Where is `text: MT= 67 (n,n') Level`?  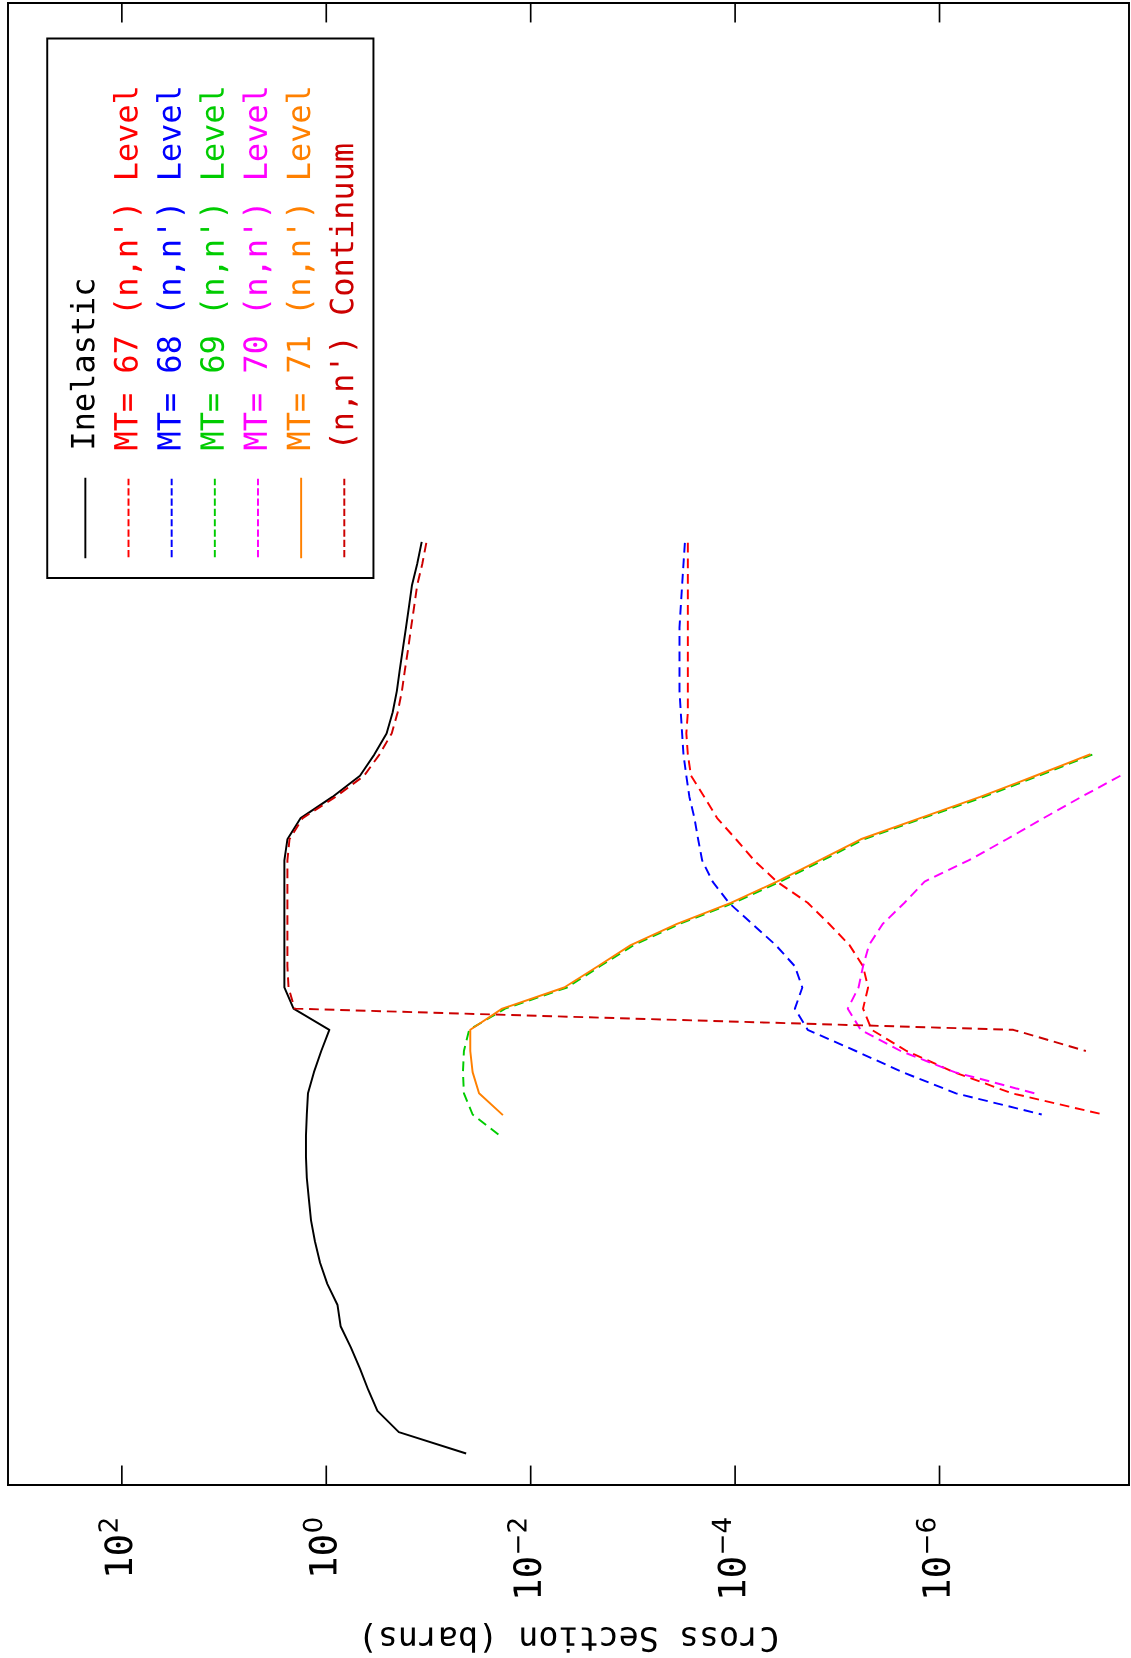 text: MT= 67 (n,n') Level is located at coordinates (127, 269).